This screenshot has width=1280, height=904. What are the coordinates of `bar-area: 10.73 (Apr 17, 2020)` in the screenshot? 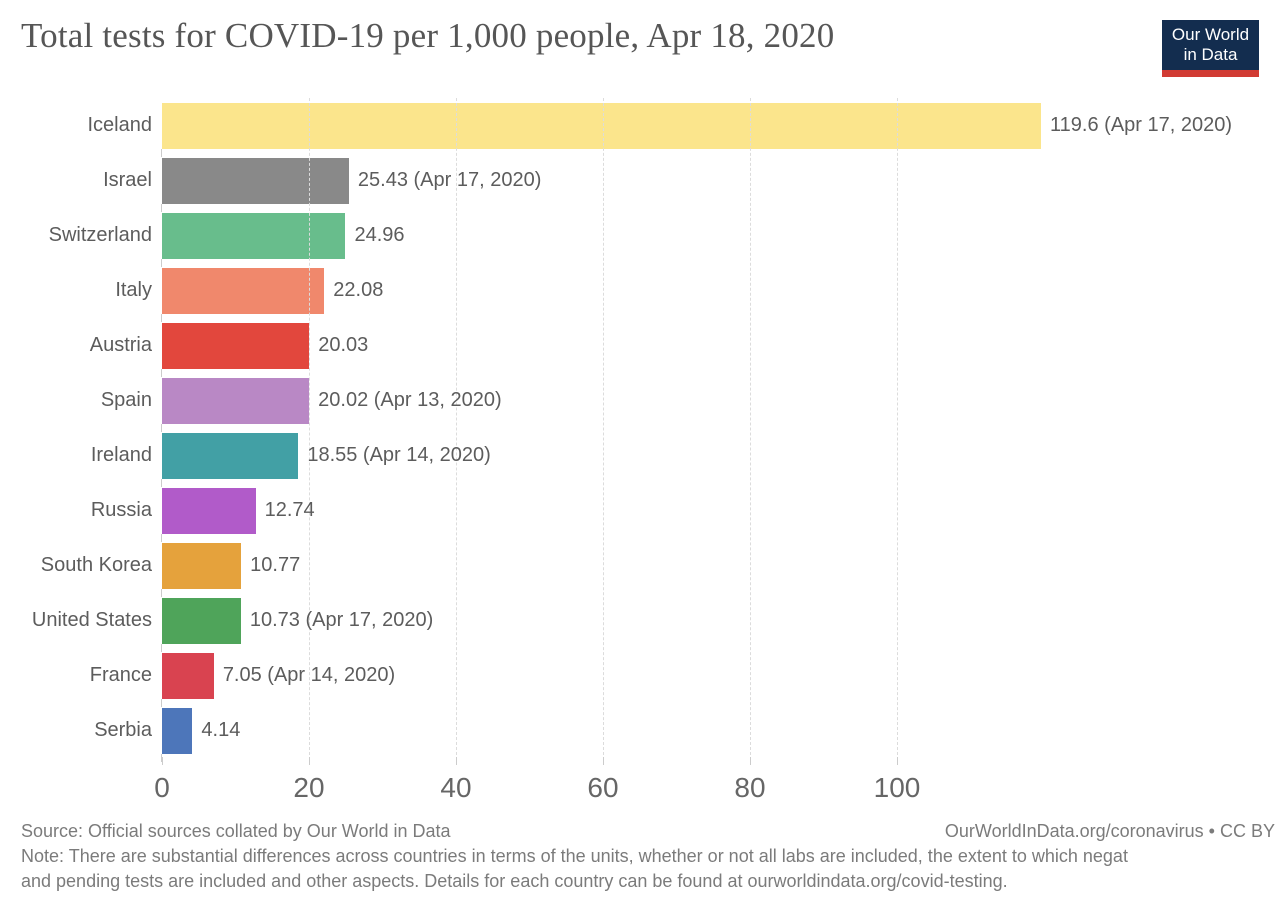 It's located at (721, 620).